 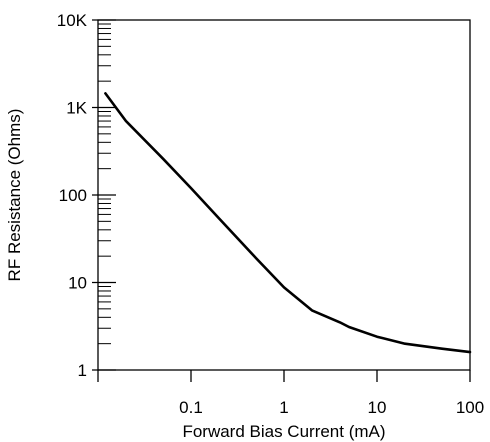 What do you see at coordinates (76, 108) in the screenshot?
I see `y-tick-label: 1K` at bounding box center [76, 108].